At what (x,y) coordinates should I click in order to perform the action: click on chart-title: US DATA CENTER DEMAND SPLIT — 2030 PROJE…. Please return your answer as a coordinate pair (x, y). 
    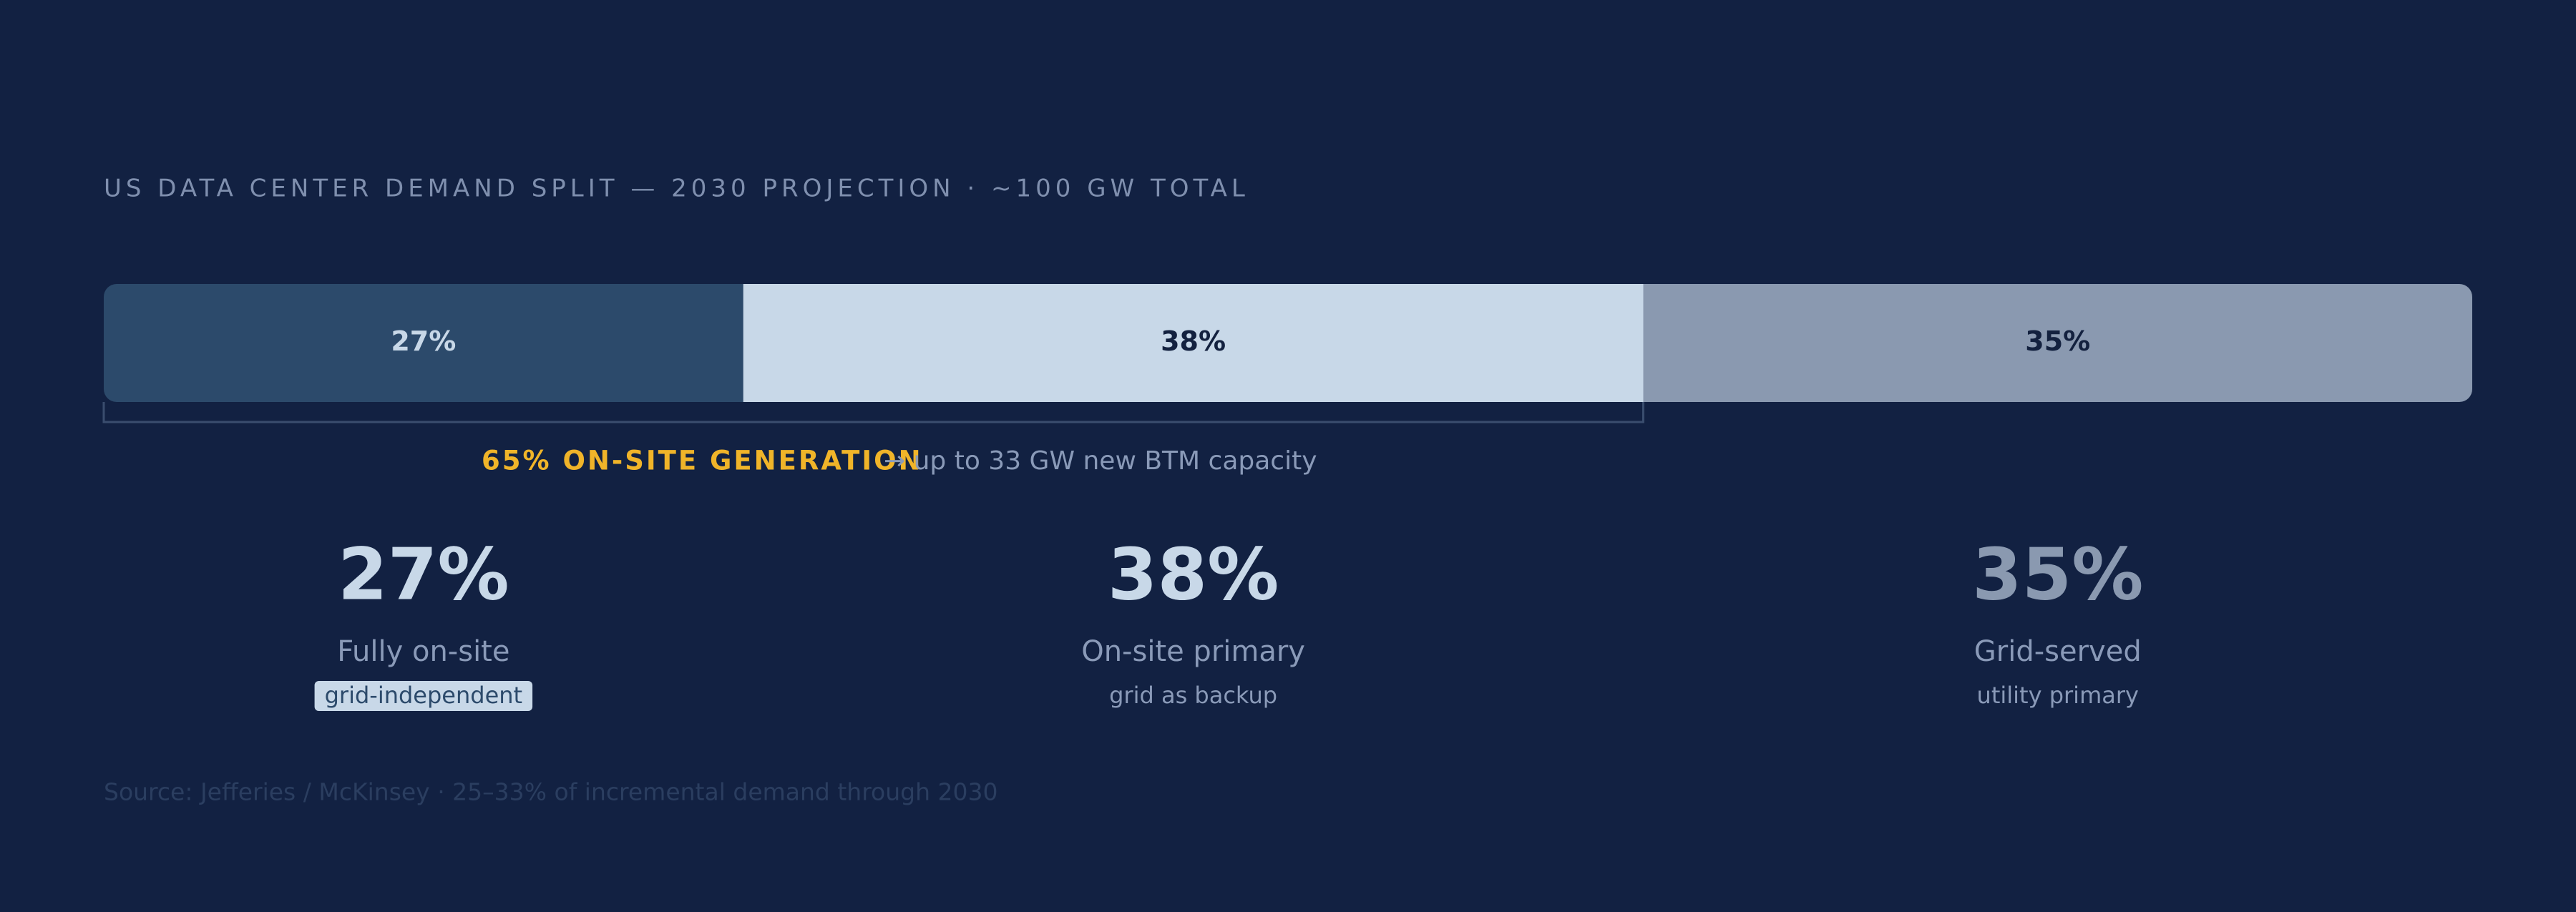
    Looking at the image, I should click on (676, 189).